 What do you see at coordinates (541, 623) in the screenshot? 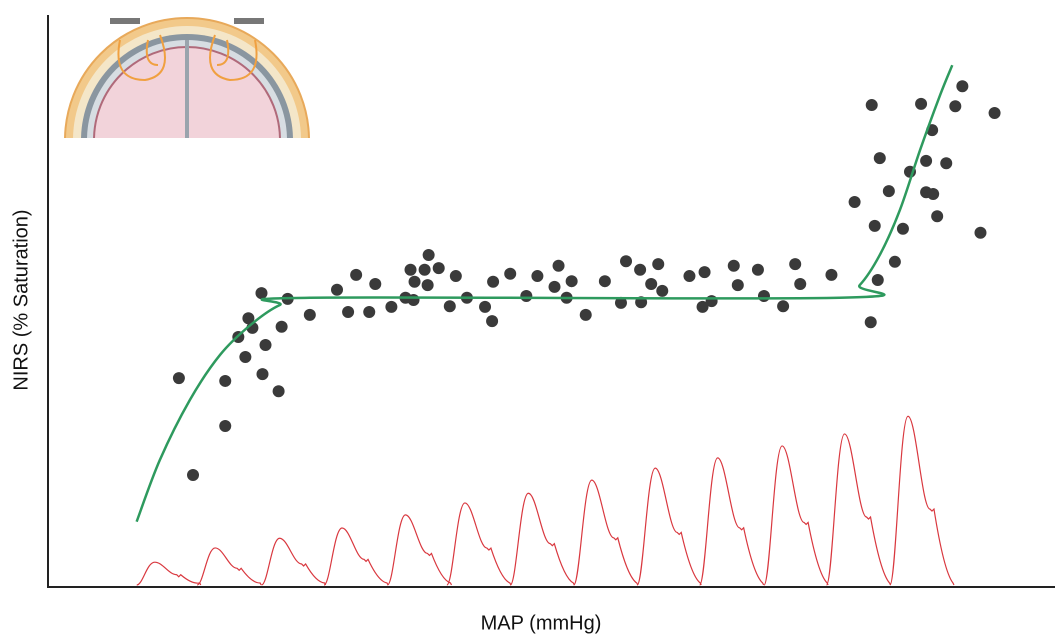
I see `x-axis-label: MAP (mmHg)` at bounding box center [541, 623].